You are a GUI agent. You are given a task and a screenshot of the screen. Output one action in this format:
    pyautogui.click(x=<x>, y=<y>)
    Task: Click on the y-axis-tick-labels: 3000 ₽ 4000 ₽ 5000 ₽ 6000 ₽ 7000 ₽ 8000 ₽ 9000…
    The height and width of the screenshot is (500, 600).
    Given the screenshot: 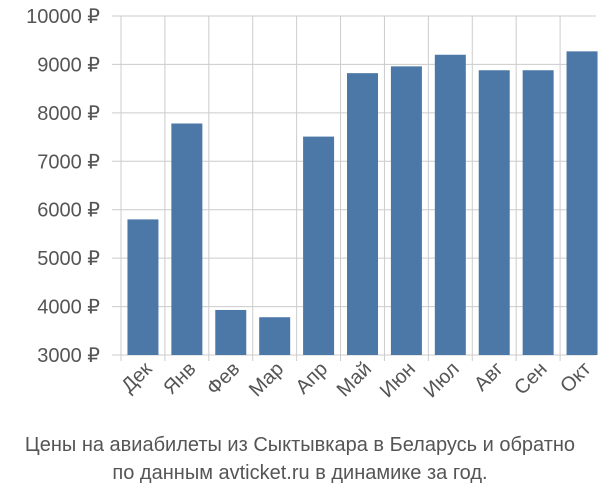 What is the action you would take?
    pyautogui.click(x=63, y=186)
    